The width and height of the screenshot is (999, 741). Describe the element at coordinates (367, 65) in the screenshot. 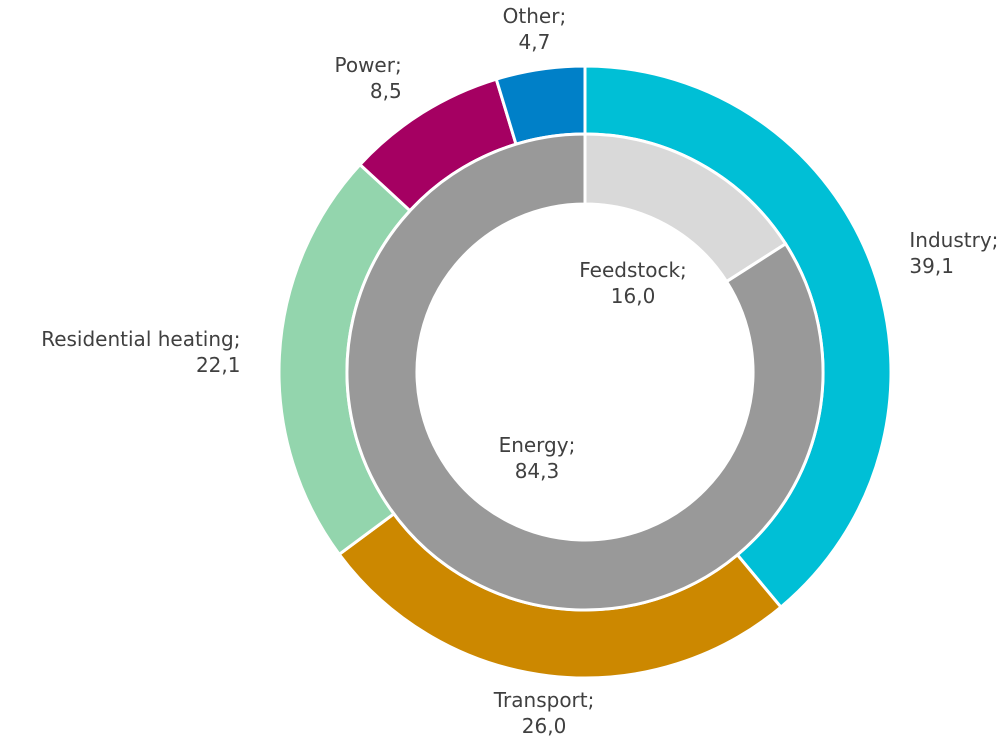

I see `slice-label: Power;` at that location.